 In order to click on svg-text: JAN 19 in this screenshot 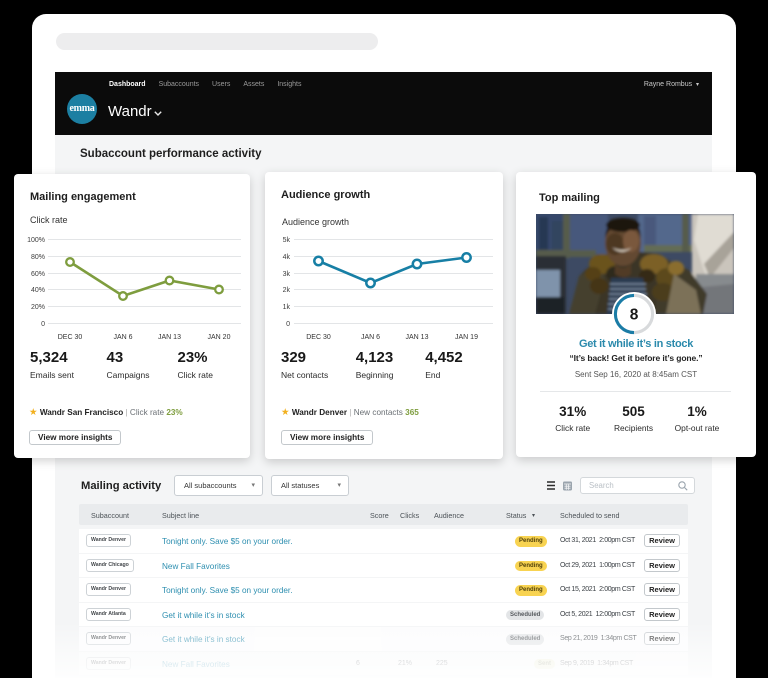, I will do `click(466, 337)`.